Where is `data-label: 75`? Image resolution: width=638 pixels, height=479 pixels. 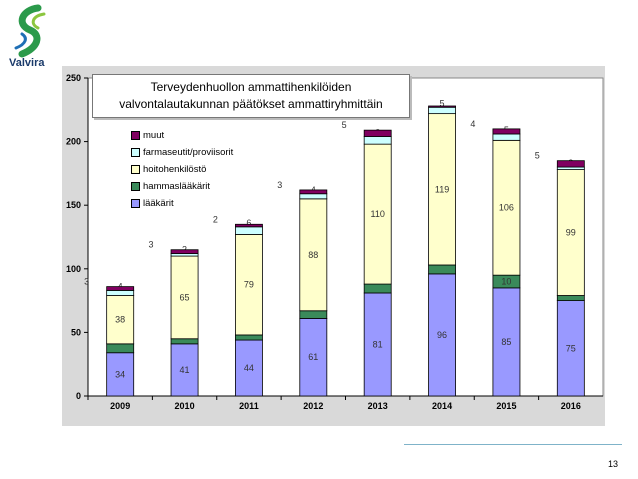 data-label: 75 is located at coordinates (571, 348).